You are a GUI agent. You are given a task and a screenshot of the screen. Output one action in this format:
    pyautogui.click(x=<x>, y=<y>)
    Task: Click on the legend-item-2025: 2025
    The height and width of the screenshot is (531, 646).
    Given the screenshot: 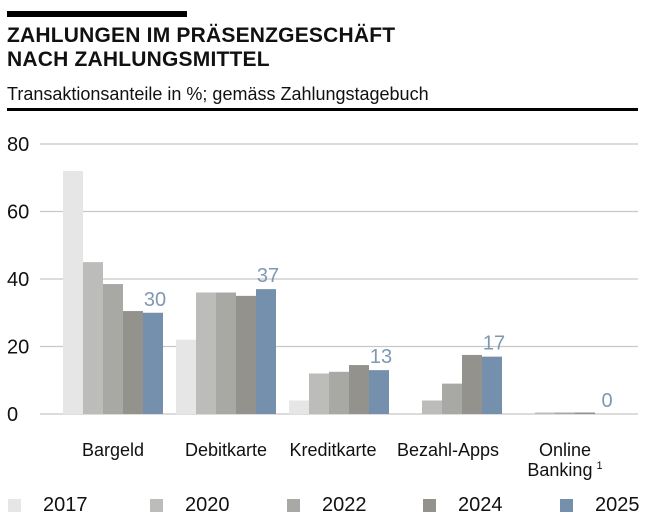 What is the action you would take?
    pyautogui.click(x=600, y=505)
    